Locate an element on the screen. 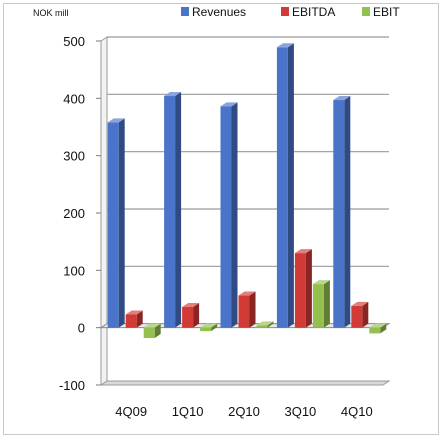 The width and height of the screenshot is (443, 440). y-tick-label: 100 is located at coordinates (74, 270).